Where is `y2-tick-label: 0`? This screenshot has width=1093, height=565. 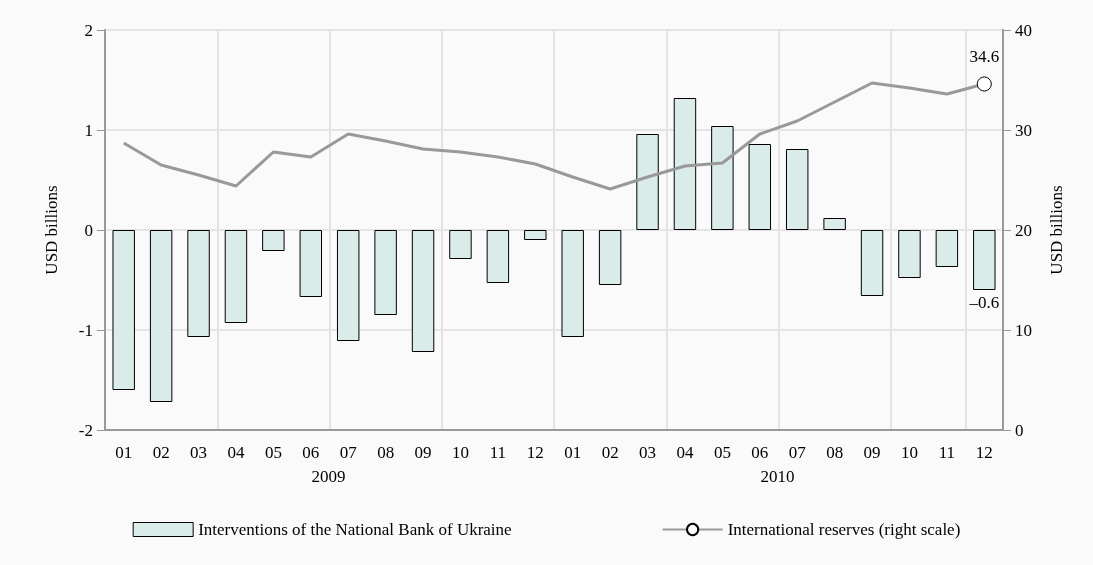
y2-tick-label: 0 is located at coordinates (1019, 430).